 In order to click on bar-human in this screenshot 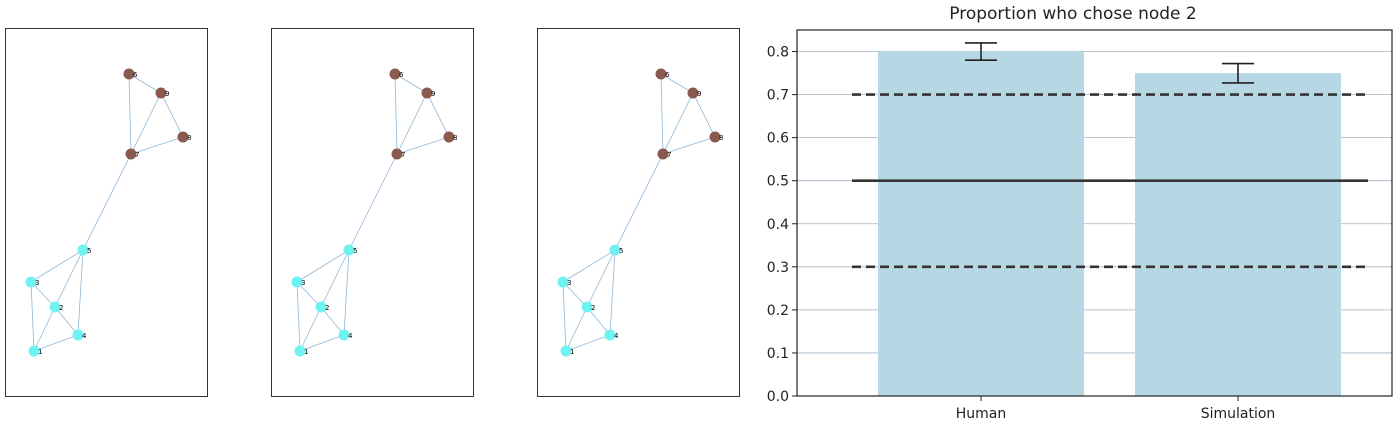, I will do `click(981, 223)`.